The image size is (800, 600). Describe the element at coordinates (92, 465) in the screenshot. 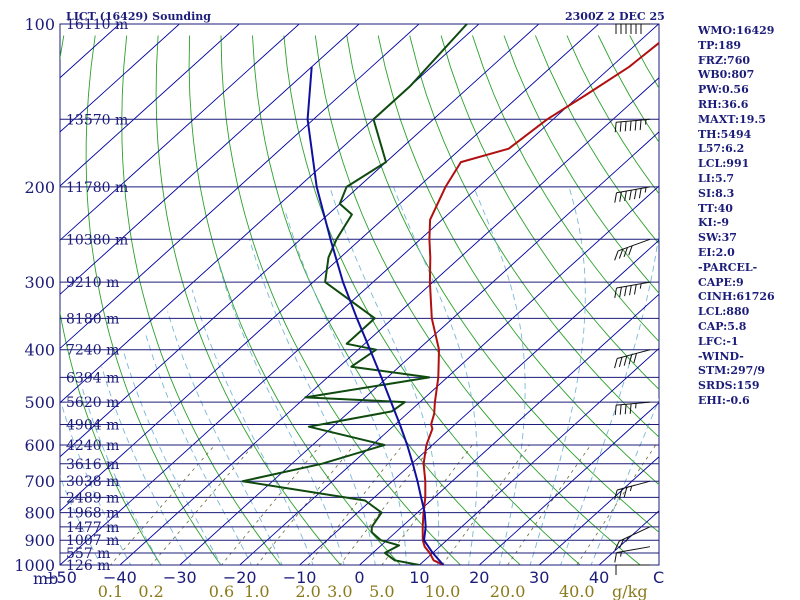

I see `height-label: 3616 m` at that location.